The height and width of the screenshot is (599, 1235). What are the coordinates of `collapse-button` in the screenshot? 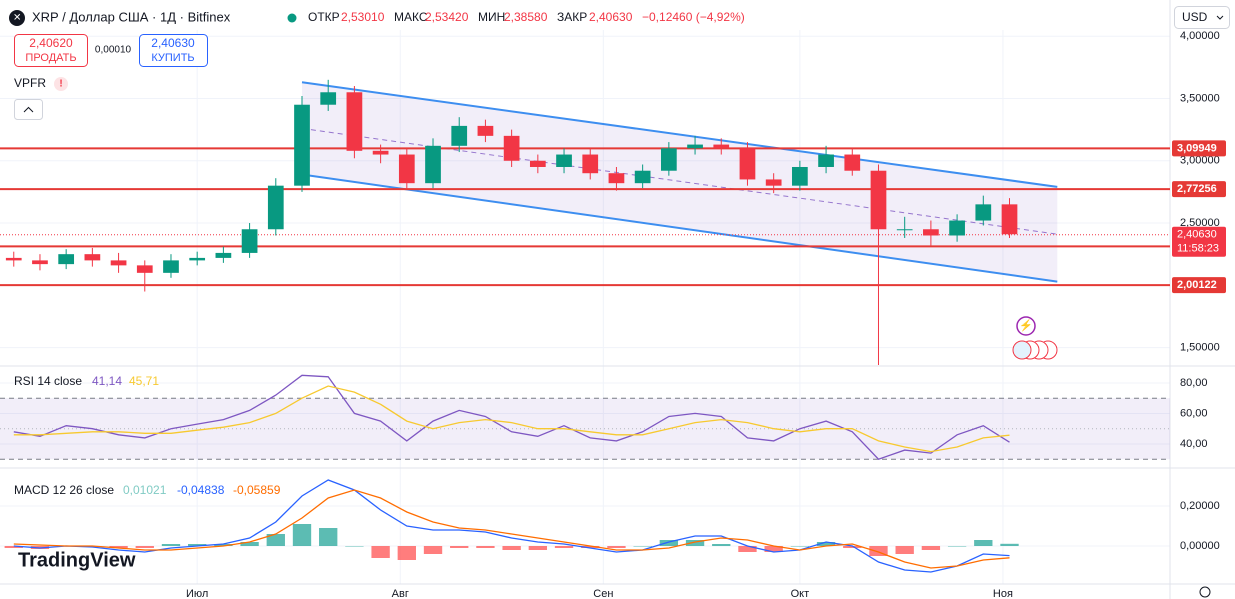 It's located at (28, 109).